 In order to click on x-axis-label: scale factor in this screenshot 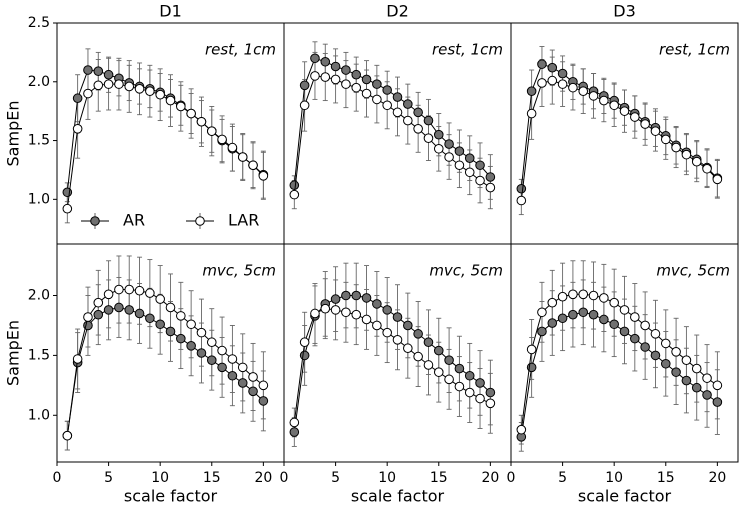, I will do `click(625, 496)`.